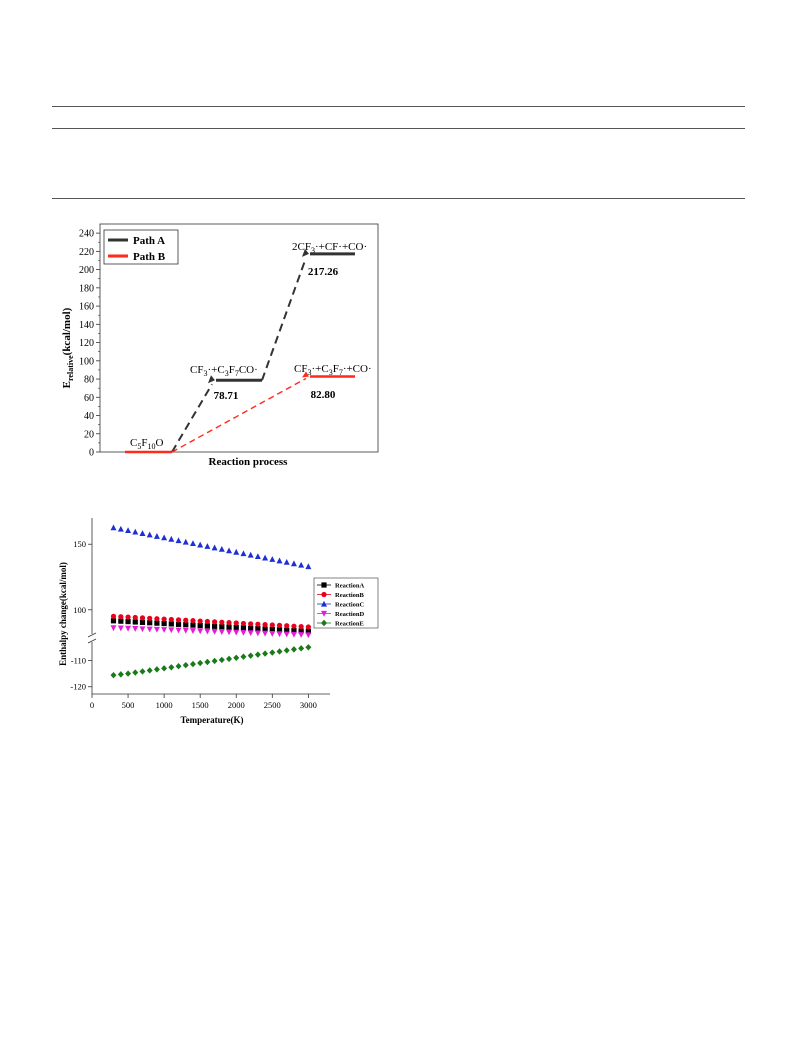  I want to click on x-tick-label: 3000, so click(308, 705).